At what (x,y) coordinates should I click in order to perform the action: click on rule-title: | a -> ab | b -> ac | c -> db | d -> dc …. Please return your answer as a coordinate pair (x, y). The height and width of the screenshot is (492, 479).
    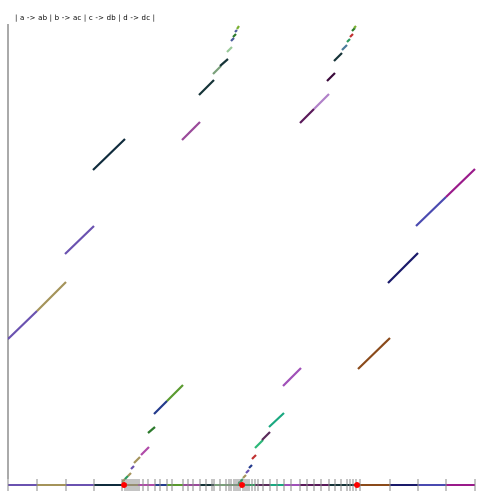
    Looking at the image, I should click on (85, 18).